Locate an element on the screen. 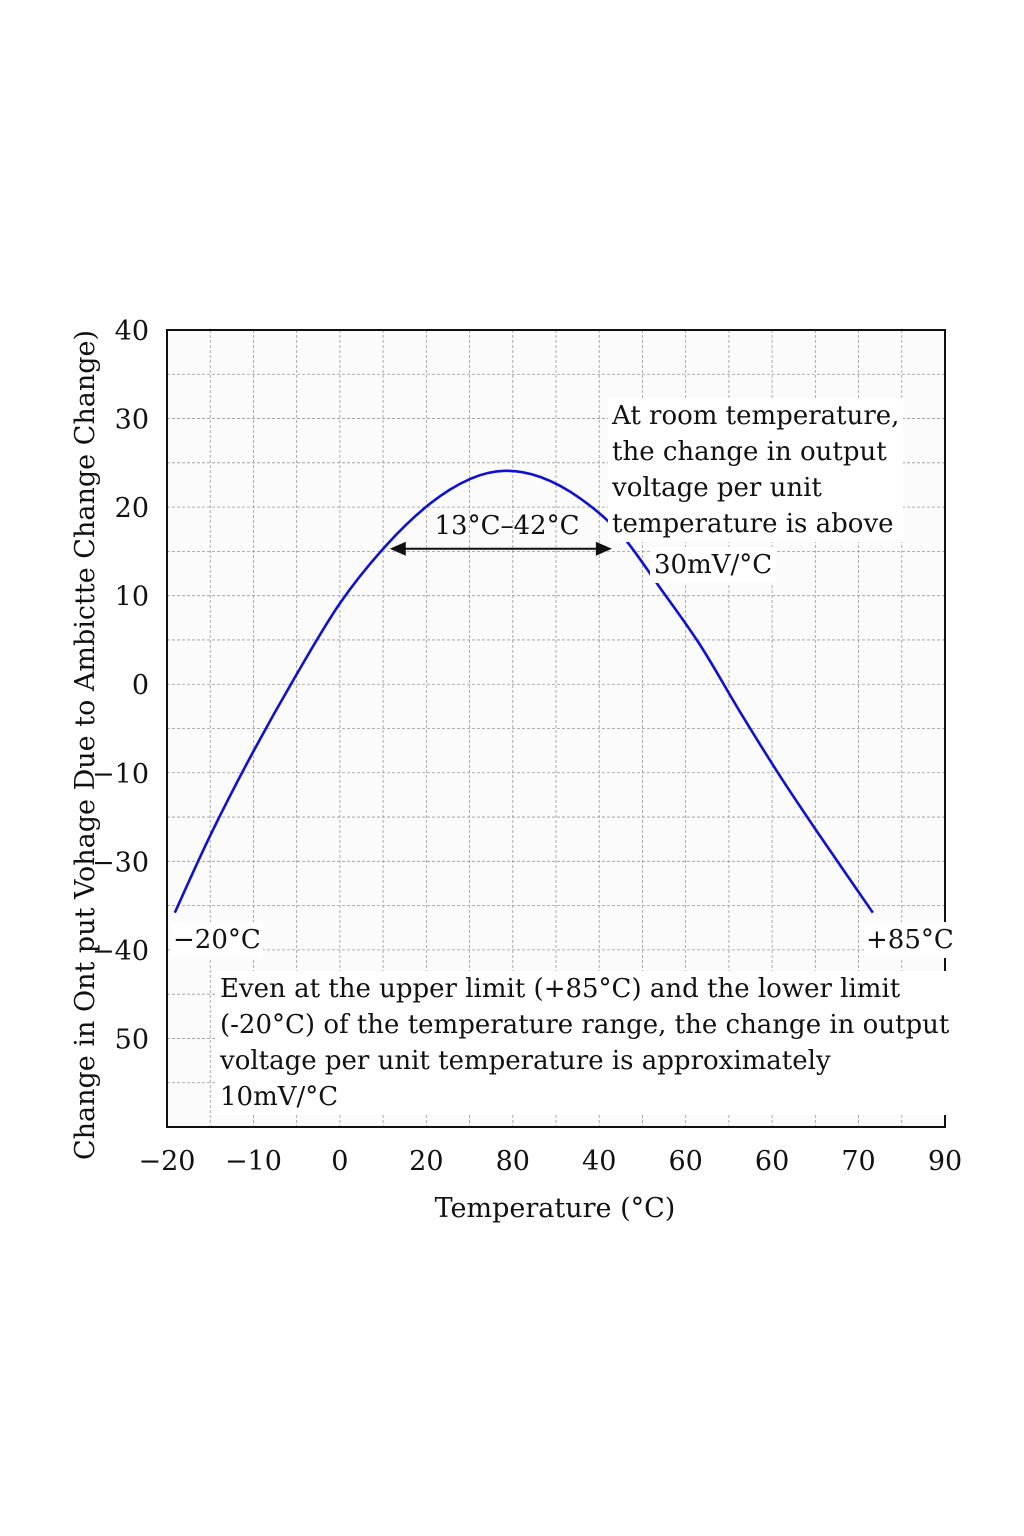  y-tick-label: 10 is located at coordinates (132, 597).